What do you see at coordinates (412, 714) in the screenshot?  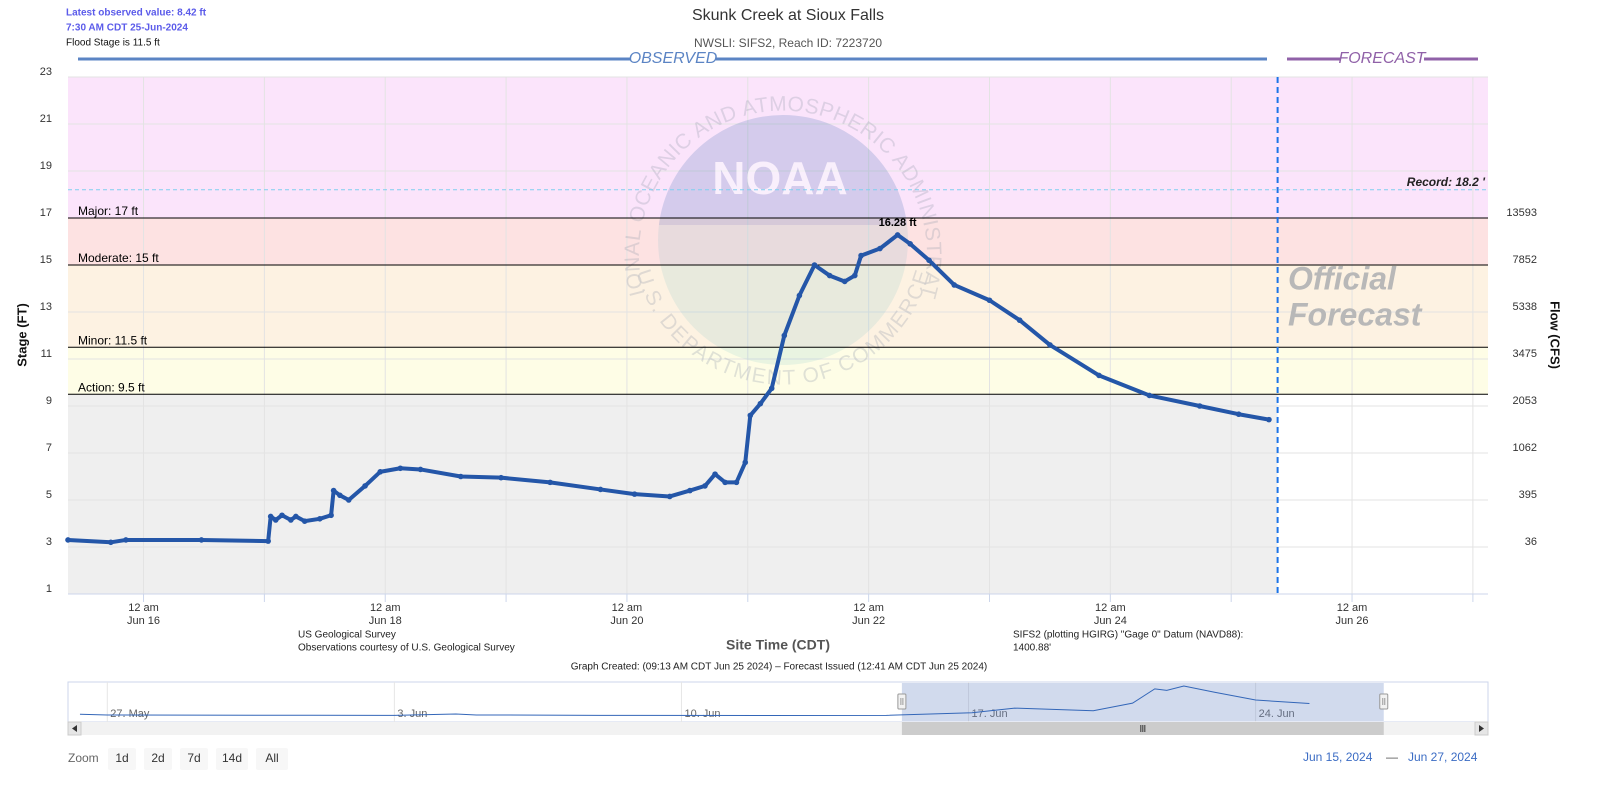 I see `navigator-tick-label: 3. Jun` at bounding box center [412, 714].